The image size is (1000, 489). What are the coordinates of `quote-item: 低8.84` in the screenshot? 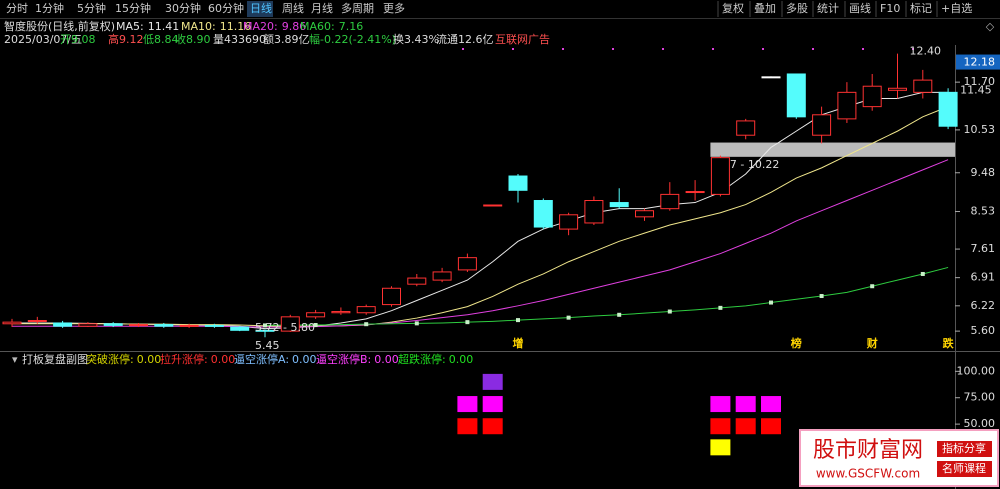 It's located at (161, 39).